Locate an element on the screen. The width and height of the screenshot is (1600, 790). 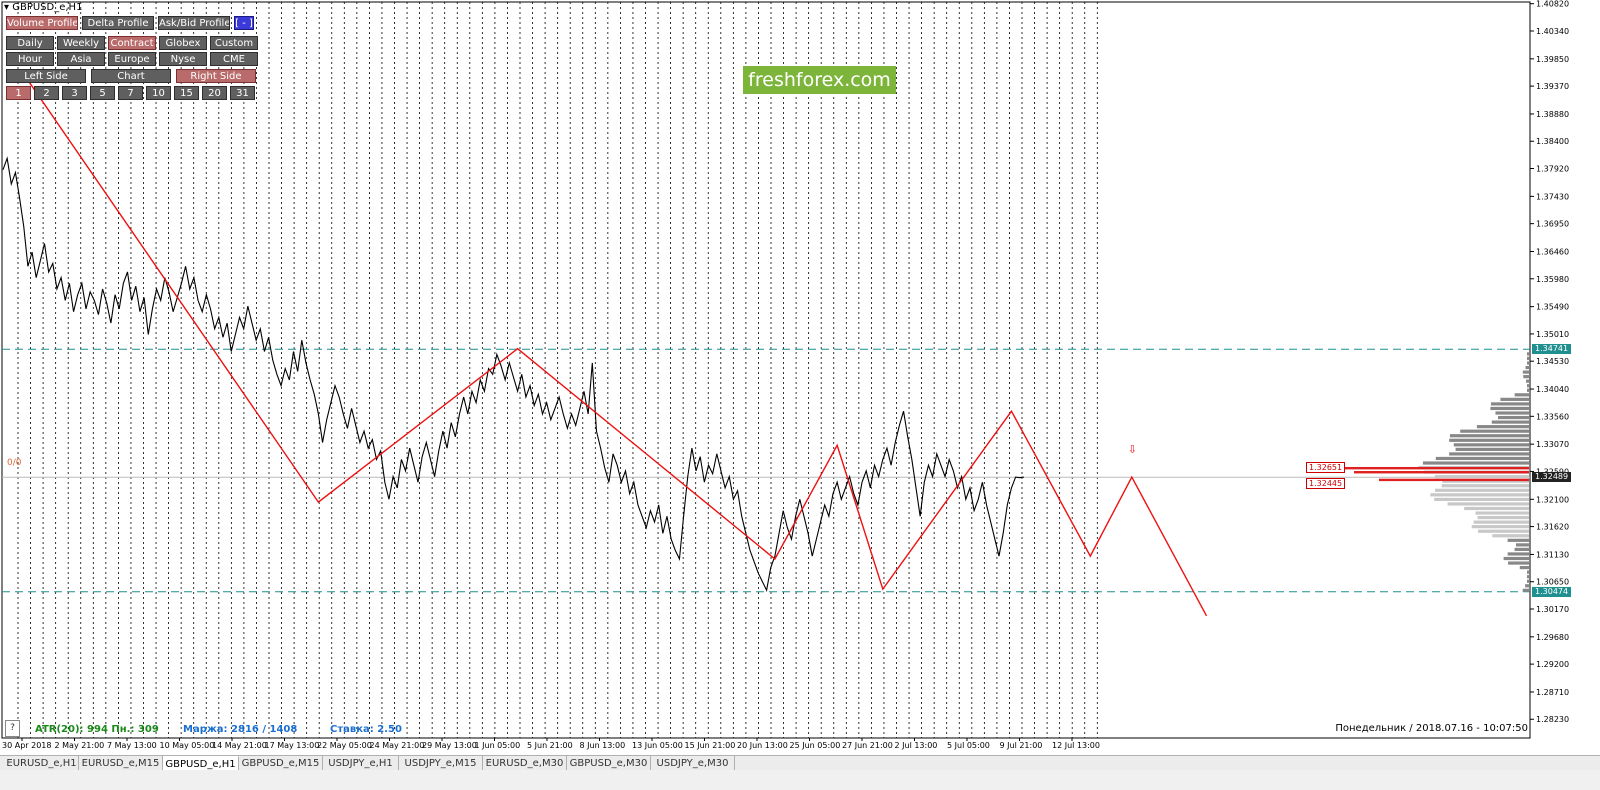
tab-eurusd-e-m15: EURUSD_e,M15 is located at coordinates (121, 763).